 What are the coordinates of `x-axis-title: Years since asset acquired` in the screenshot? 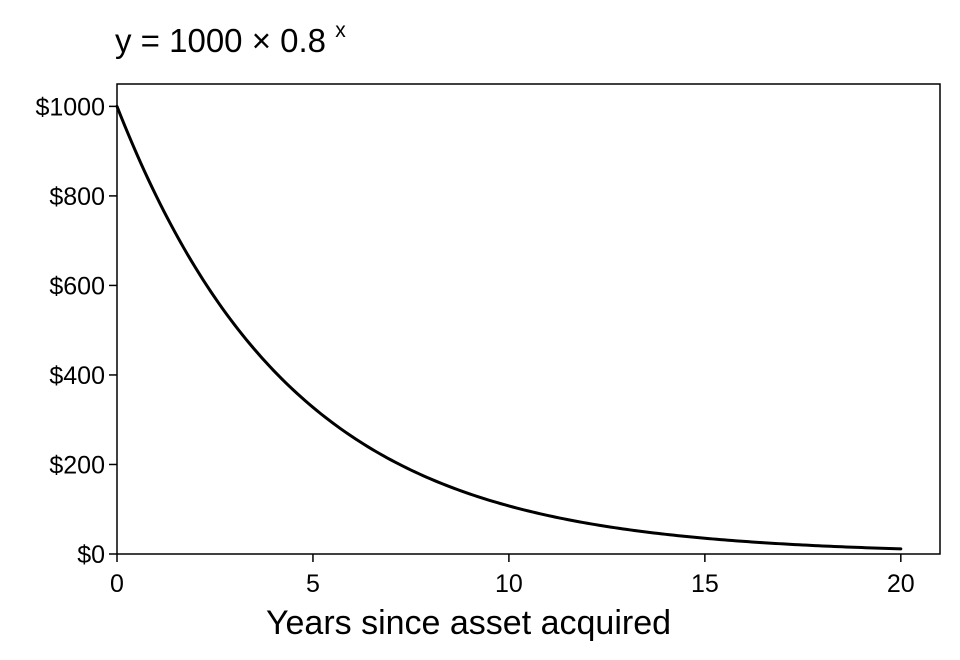 It's located at (468, 623).